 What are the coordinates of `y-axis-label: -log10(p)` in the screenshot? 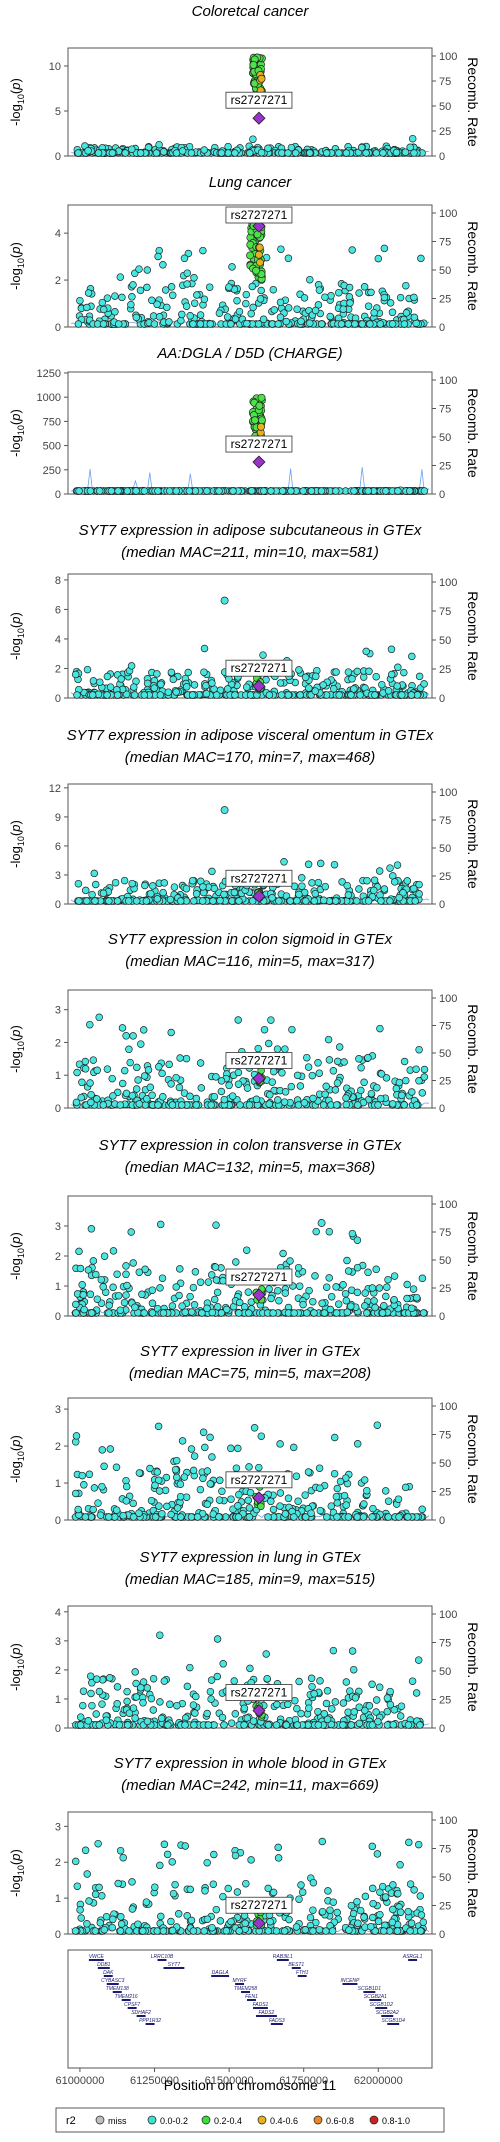 It's located at (17, 266).